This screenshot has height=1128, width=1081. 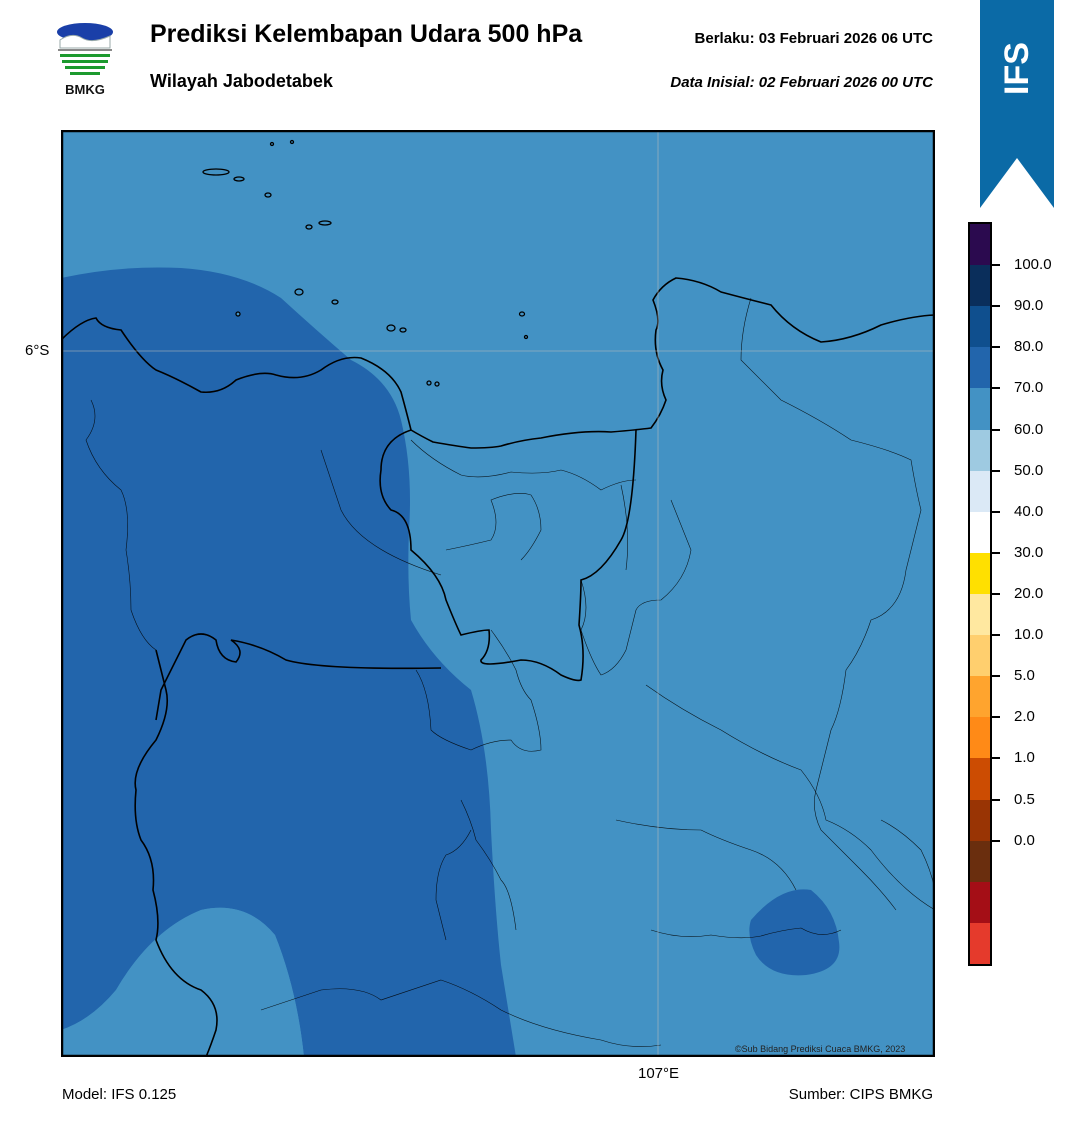 I want to click on colorbar-label: 70.0, so click(x=1029, y=388).